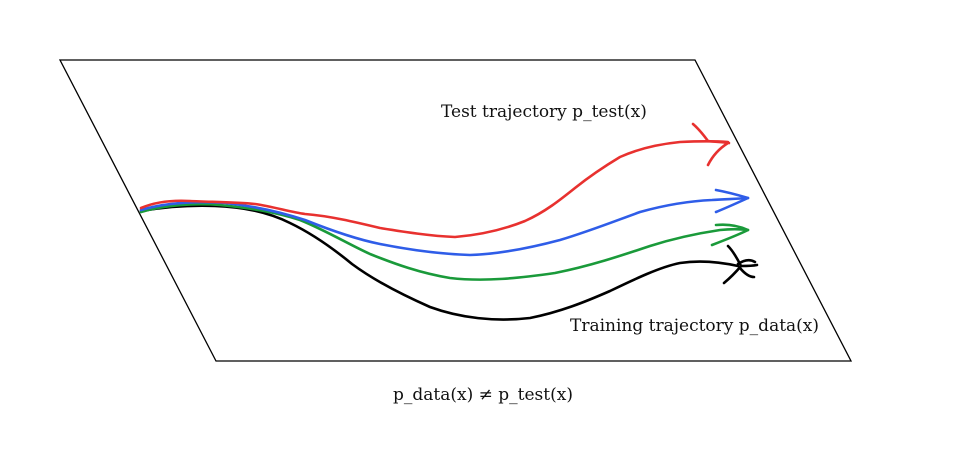 Image resolution: width=976 pixels, height=476 pixels. What do you see at coordinates (740, 264) in the screenshot?
I see `training-trajectory-arrowhead` at bounding box center [740, 264].